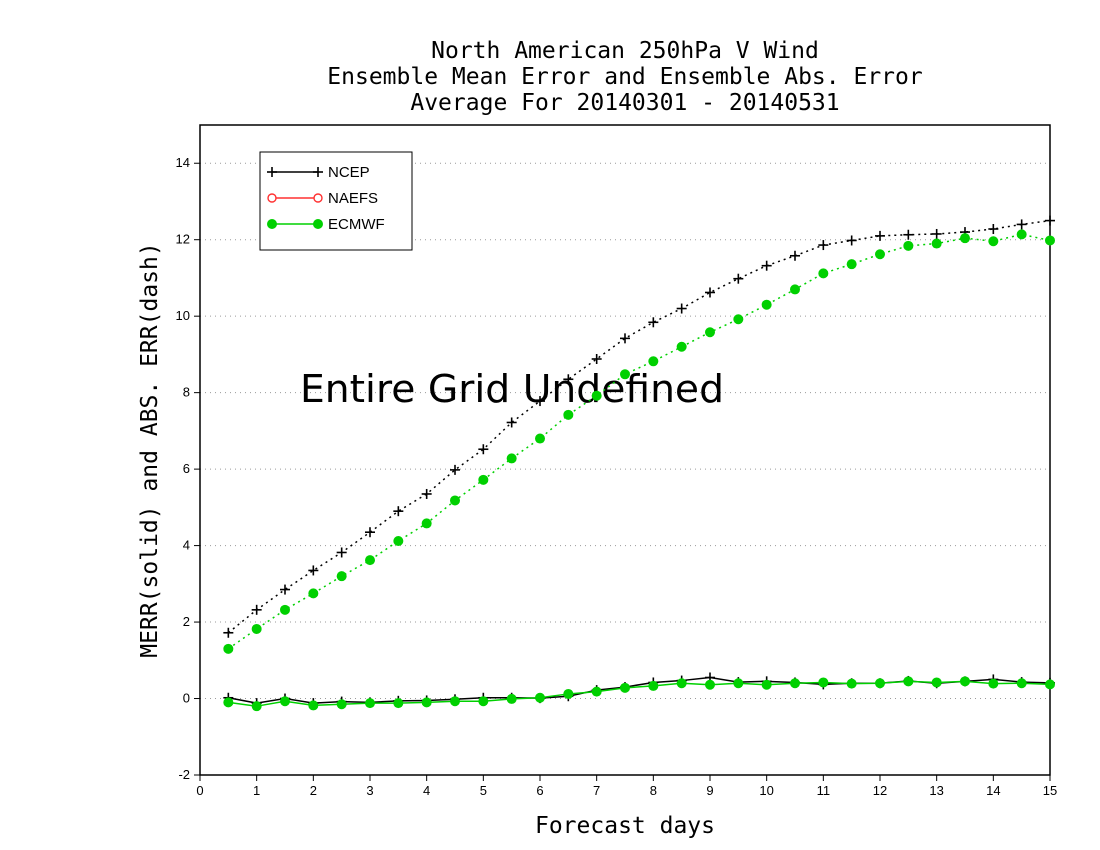 This screenshot has width=1100, height=850. What do you see at coordinates (353, 198) in the screenshot?
I see `legend-label: NAEFS` at bounding box center [353, 198].